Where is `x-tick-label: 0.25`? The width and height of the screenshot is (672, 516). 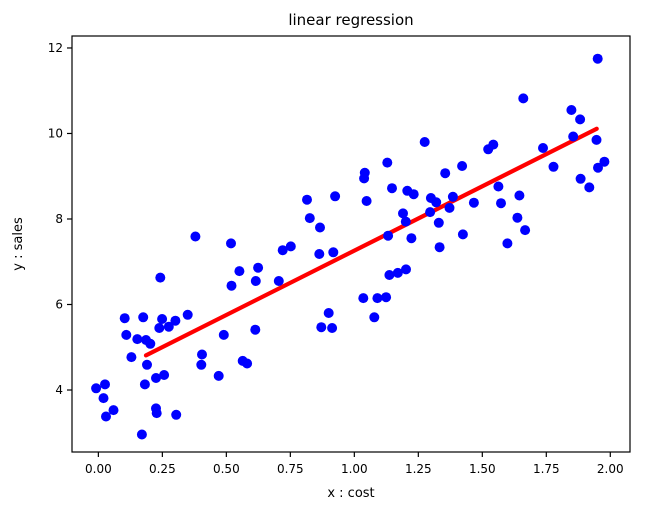 x-tick-label: 0.25 is located at coordinates (162, 469).